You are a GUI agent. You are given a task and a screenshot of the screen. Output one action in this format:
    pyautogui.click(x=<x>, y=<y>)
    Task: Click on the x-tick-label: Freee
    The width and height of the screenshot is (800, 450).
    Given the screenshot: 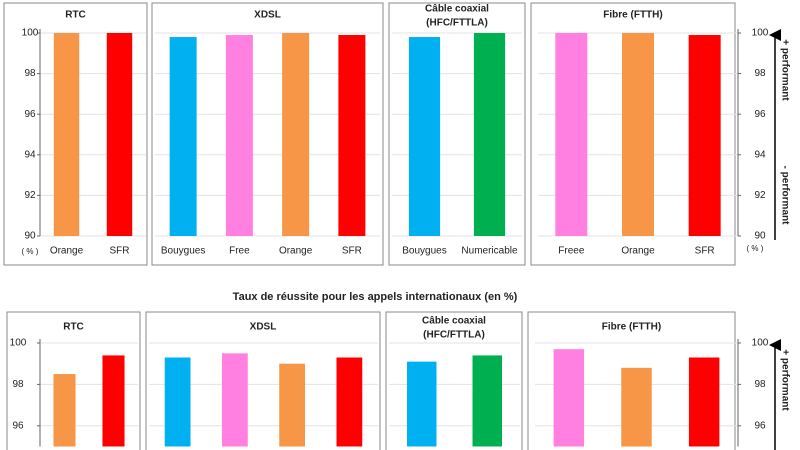 What is the action you would take?
    pyautogui.click(x=571, y=251)
    